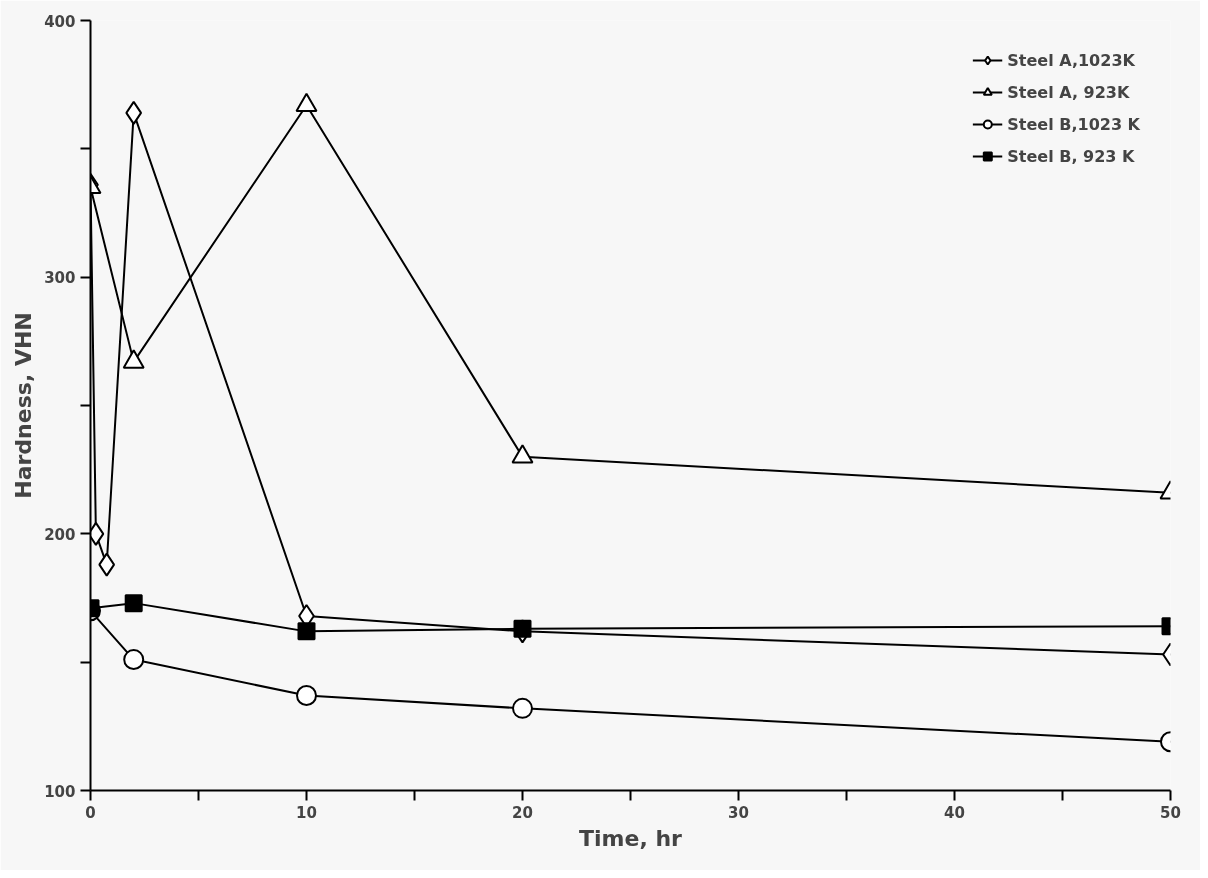 The height and width of the screenshot is (878, 1208). I want to click on x-tick-label: 0, so click(90, 812).